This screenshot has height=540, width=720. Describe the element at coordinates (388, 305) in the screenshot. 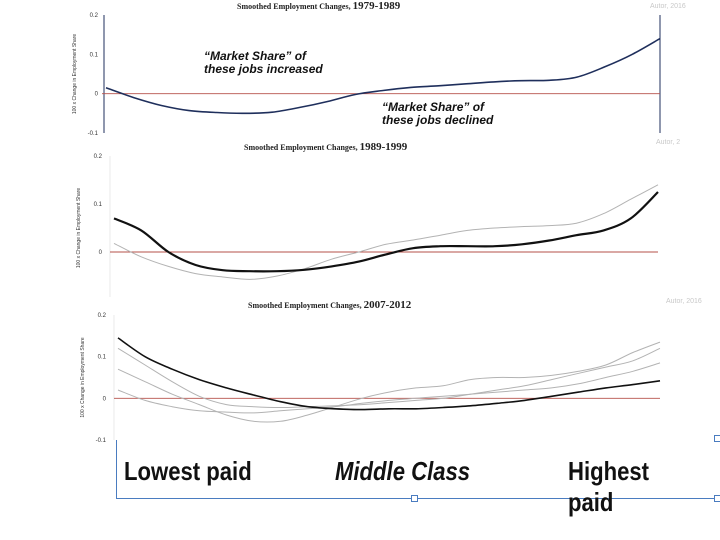

I see `chart-title-years: 2007-2012` at that location.